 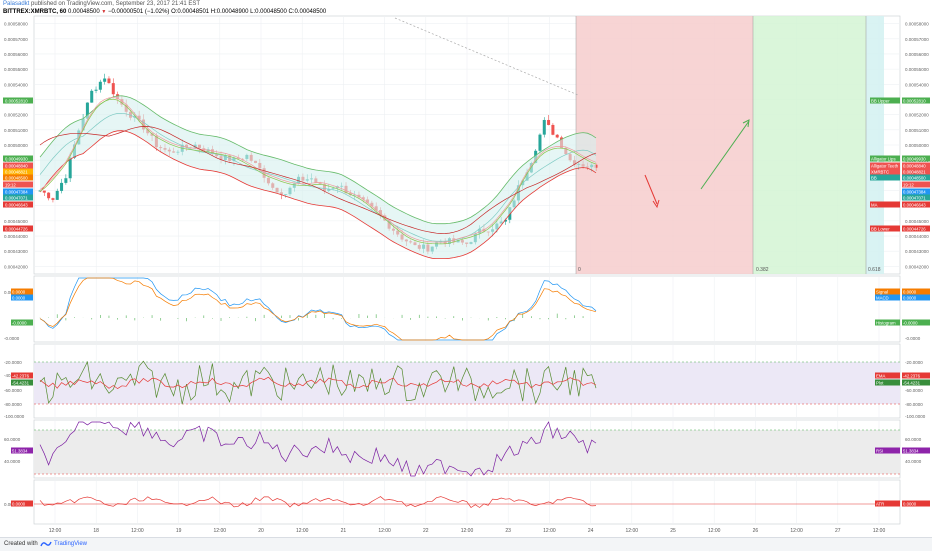 What do you see at coordinates (16, 39) in the screenshot?
I see `y-tick-label-left: 0.00057000` at bounding box center [16, 39].